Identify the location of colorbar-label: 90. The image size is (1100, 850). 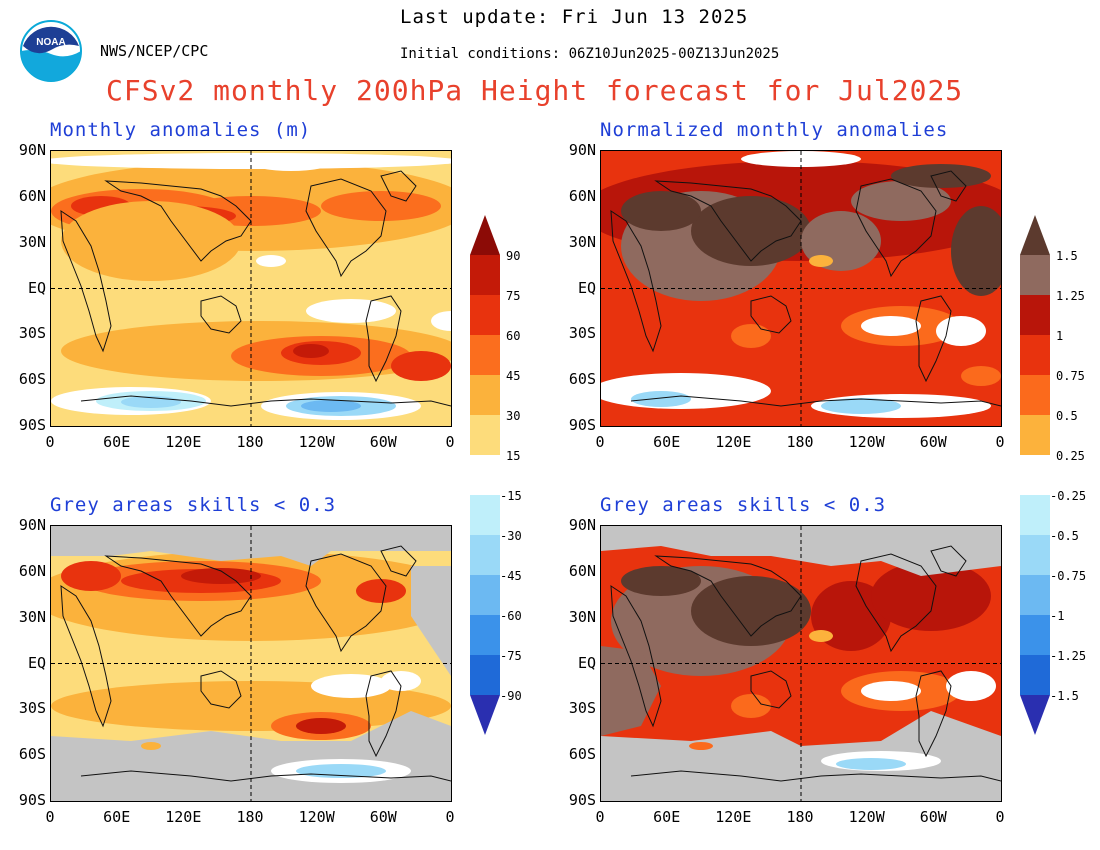
(513, 256).